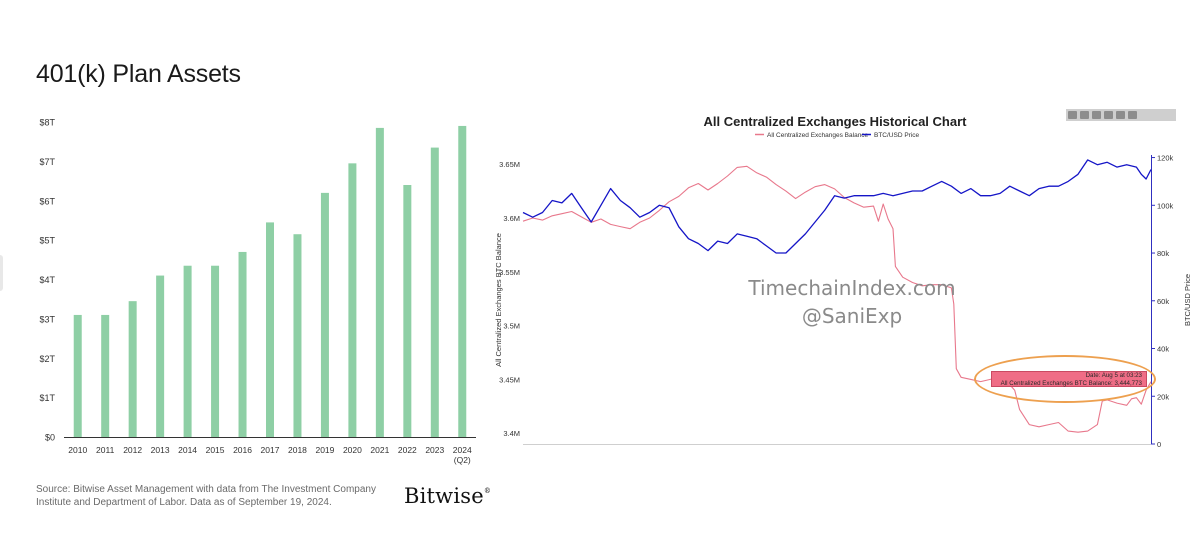  I want to click on zoom-in-icon, so click(1072, 115).